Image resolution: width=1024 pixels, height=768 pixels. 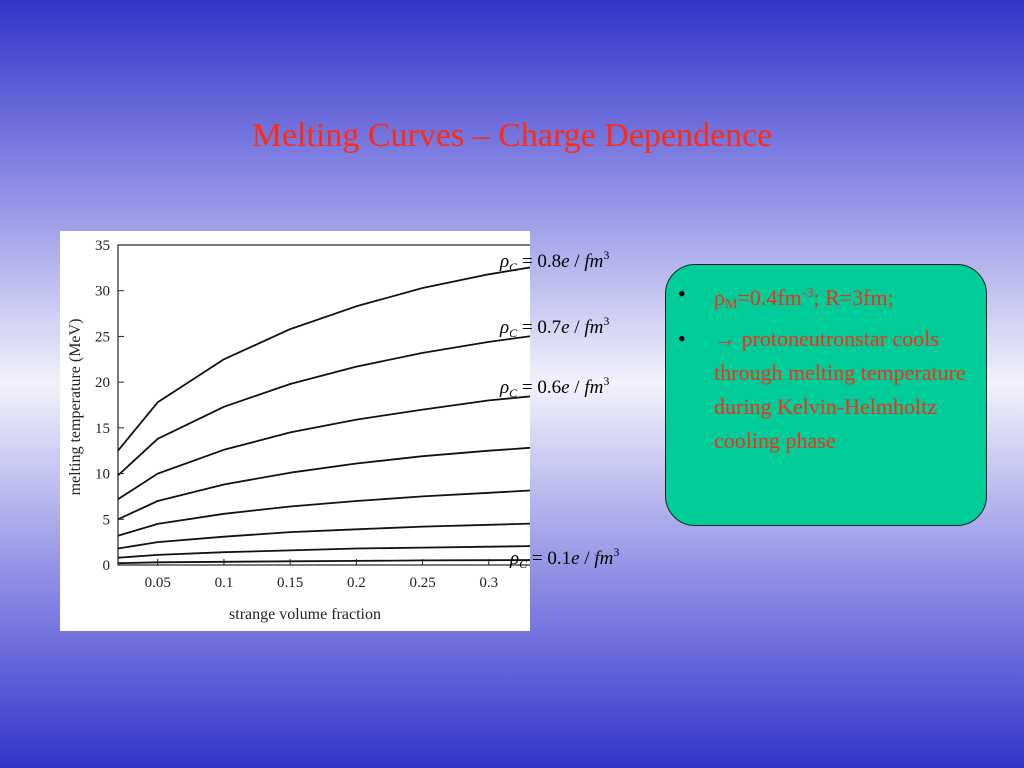 I want to click on y-tick-label: 30, so click(x=102, y=292).